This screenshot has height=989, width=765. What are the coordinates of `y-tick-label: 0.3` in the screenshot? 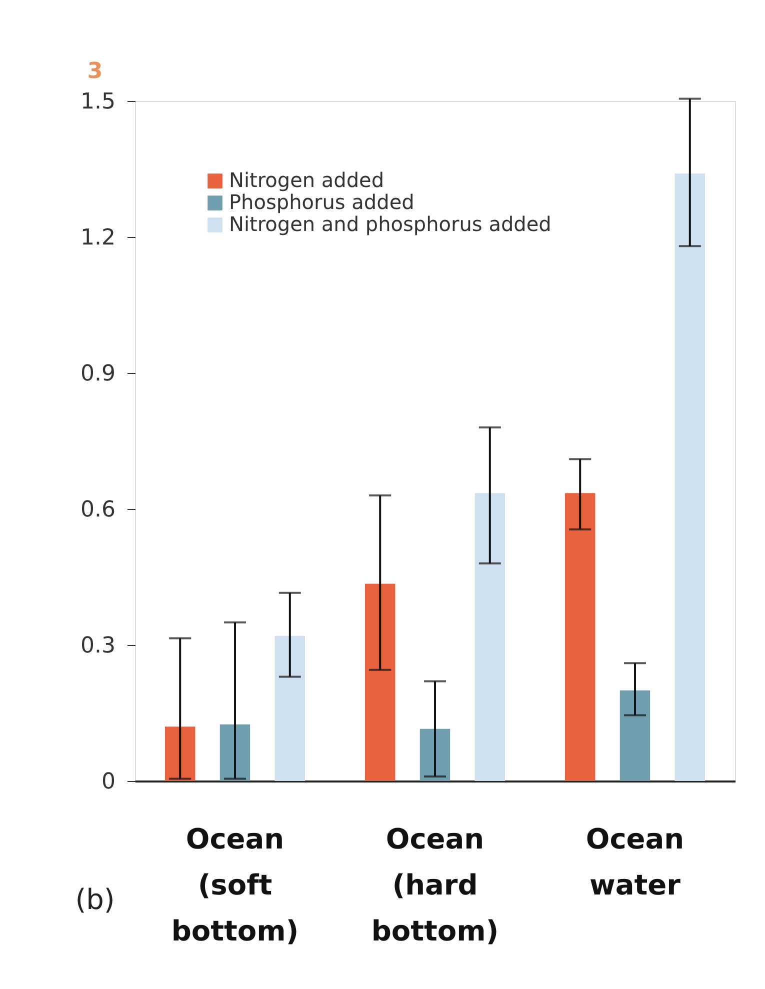 It's located at (98, 646).